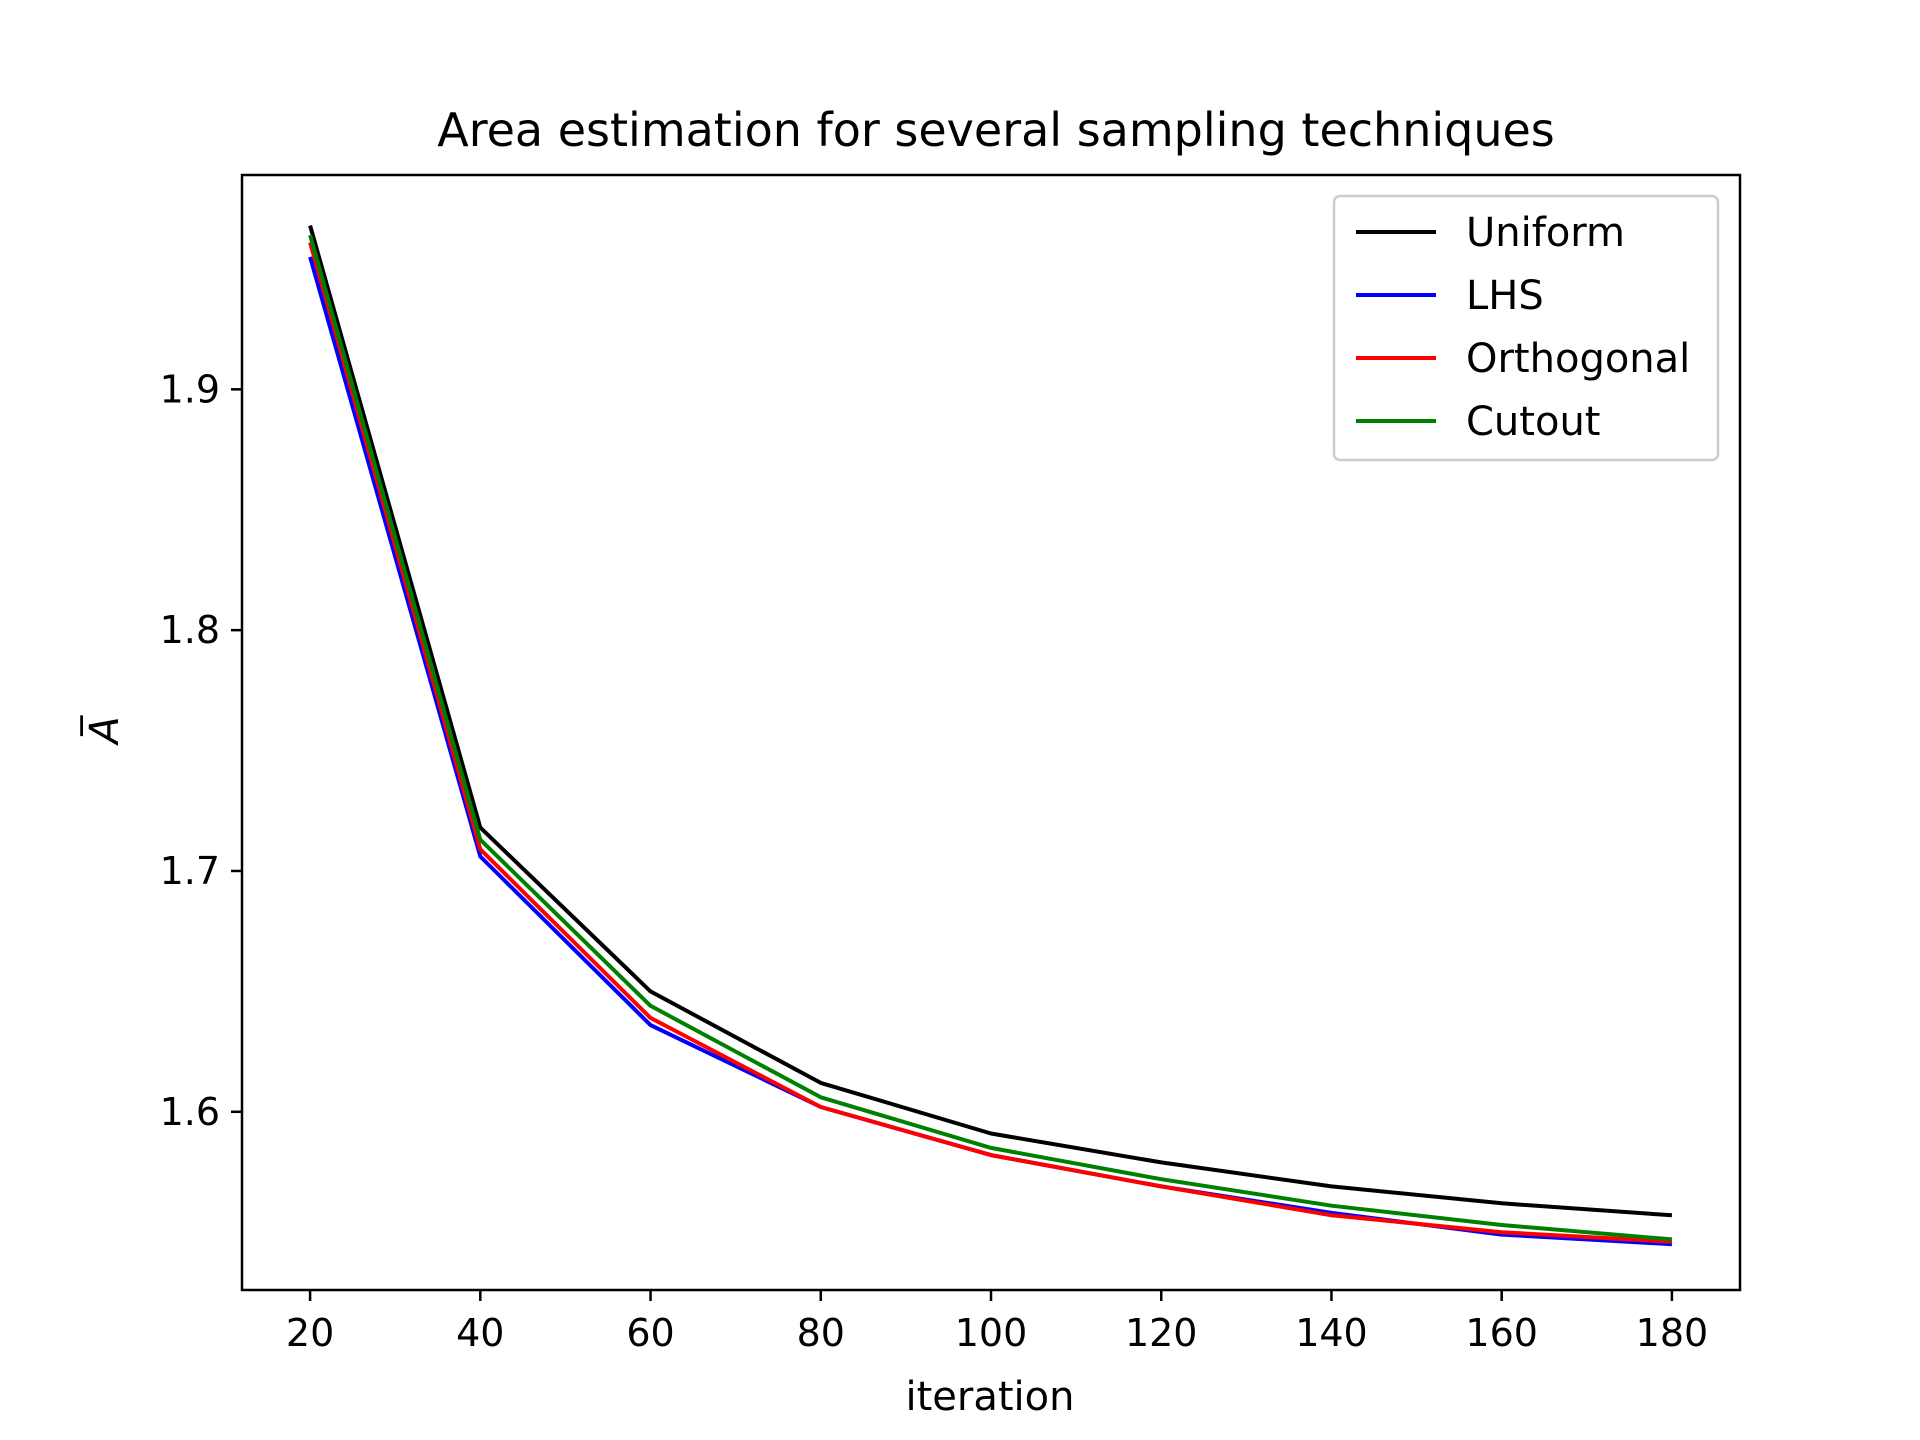  What do you see at coordinates (104, 731) in the screenshot?
I see `y-axis-label: A̅` at bounding box center [104, 731].